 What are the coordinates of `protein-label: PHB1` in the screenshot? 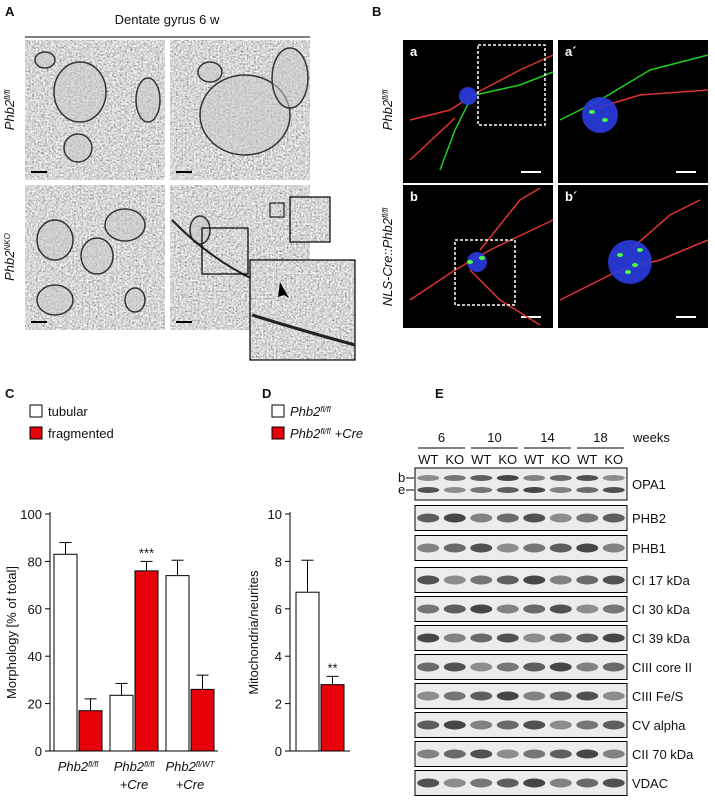 It's located at (649, 548).